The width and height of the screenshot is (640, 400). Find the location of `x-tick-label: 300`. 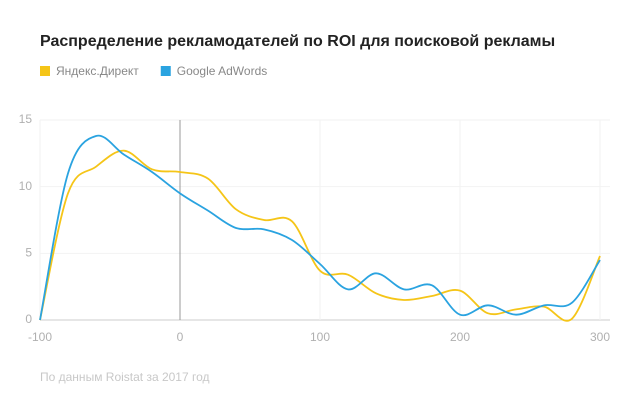

x-tick-label: 300 is located at coordinates (600, 337).